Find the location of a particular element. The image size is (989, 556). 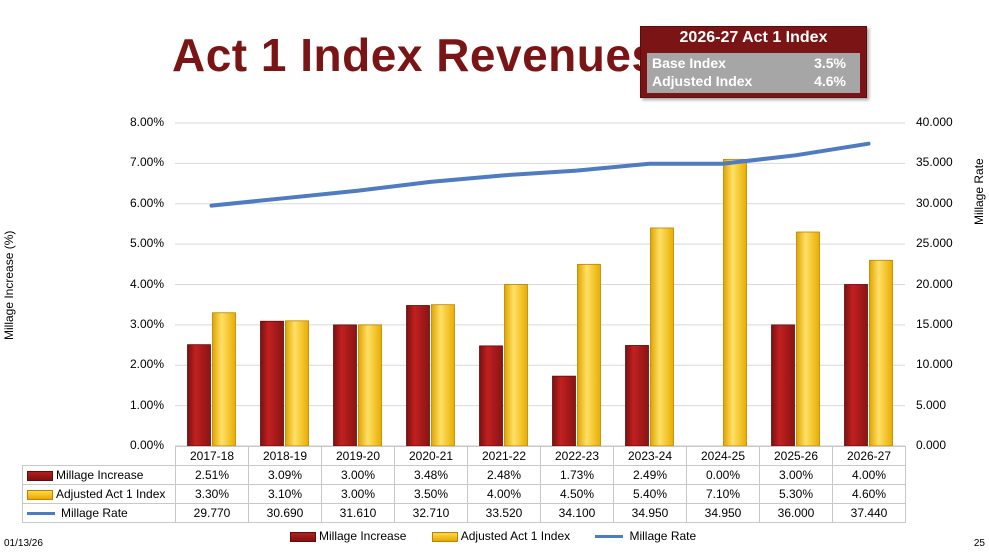

y-tick-label: 6.00% is located at coordinates (146, 202).